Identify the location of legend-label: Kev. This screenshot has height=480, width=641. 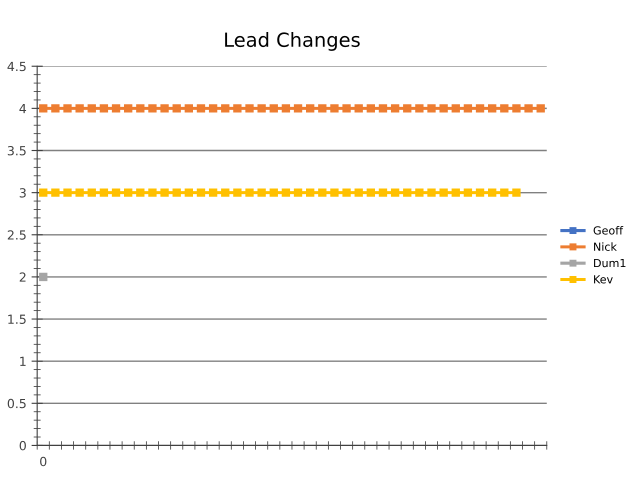
(603, 279).